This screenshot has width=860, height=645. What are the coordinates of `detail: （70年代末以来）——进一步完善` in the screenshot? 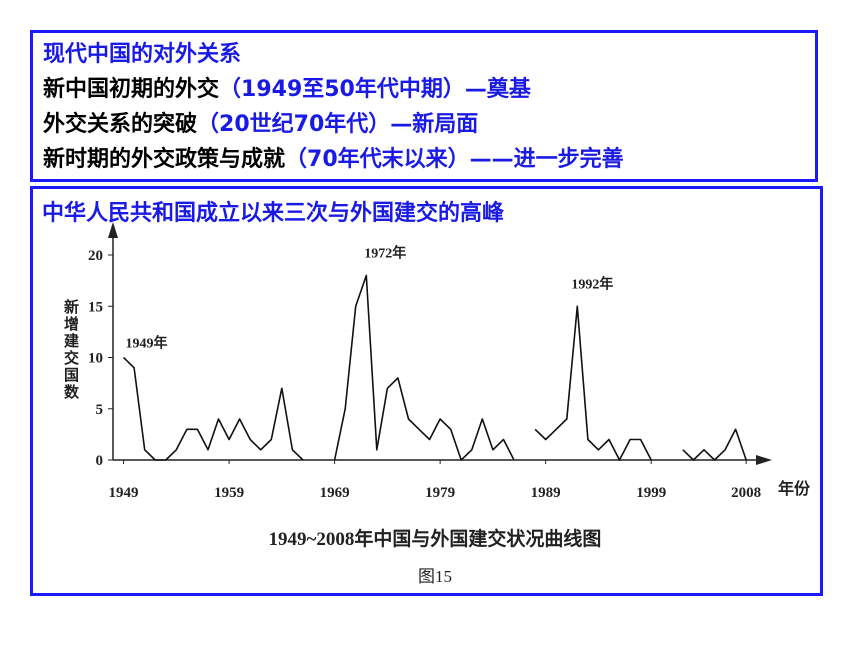 It's located at (454, 159).